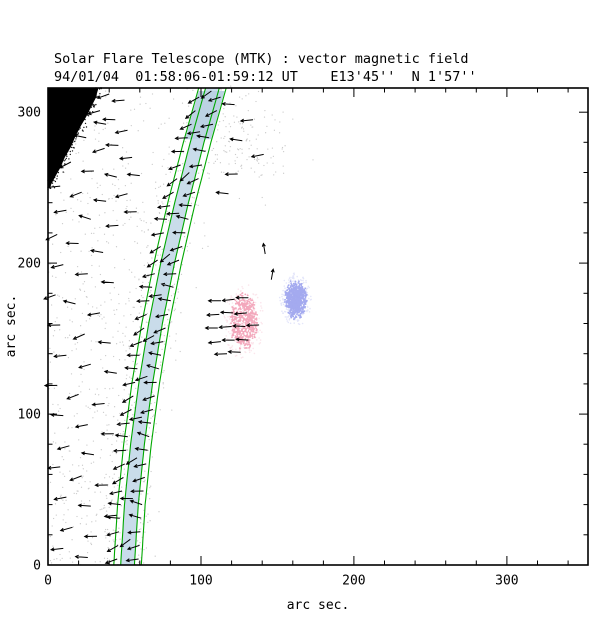 Image resolution: width=612 pixels, height=622 pixels. What do you see at coordinates (29, 415) in the screenshot?
I see `y-tick-label: 100` at bounding box center [29, 415].